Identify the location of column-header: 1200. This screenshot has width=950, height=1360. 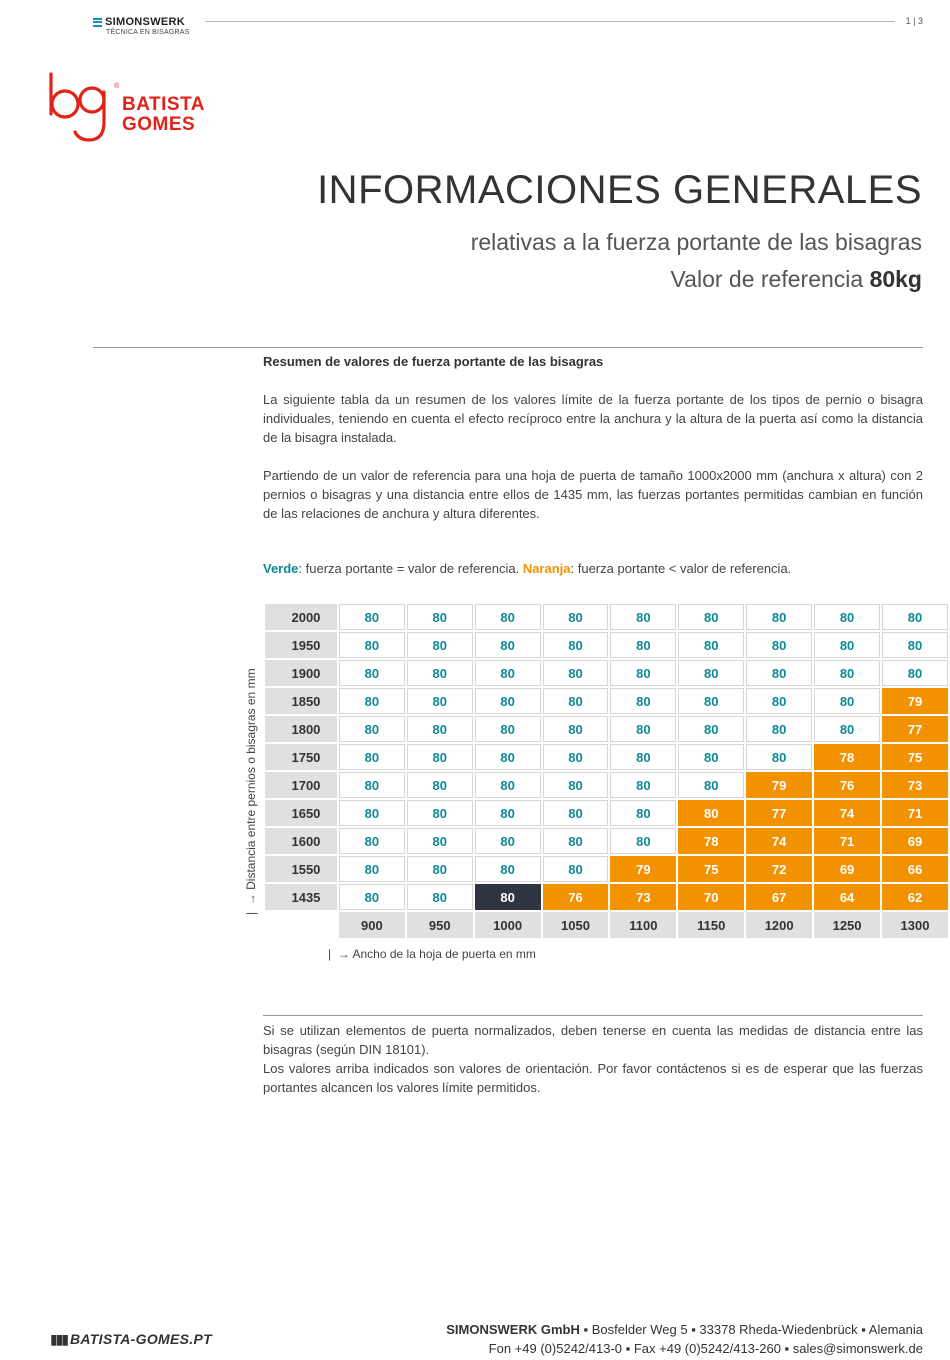
(779, 925).